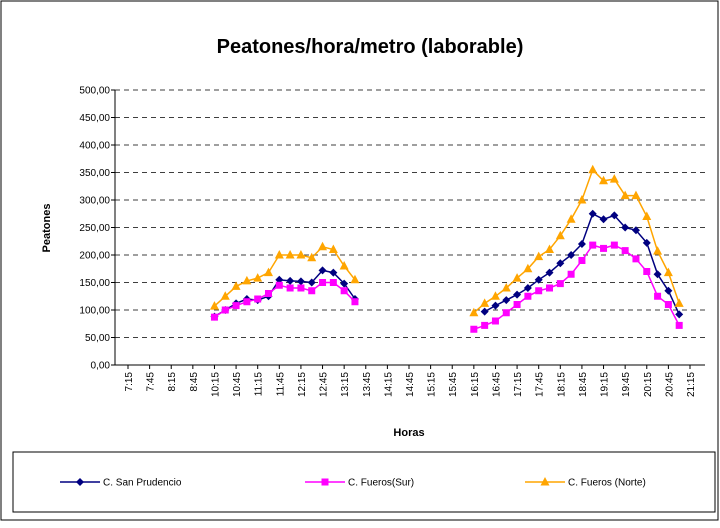  I want to click on y-tick-label: 400,00, so click(94, 146).